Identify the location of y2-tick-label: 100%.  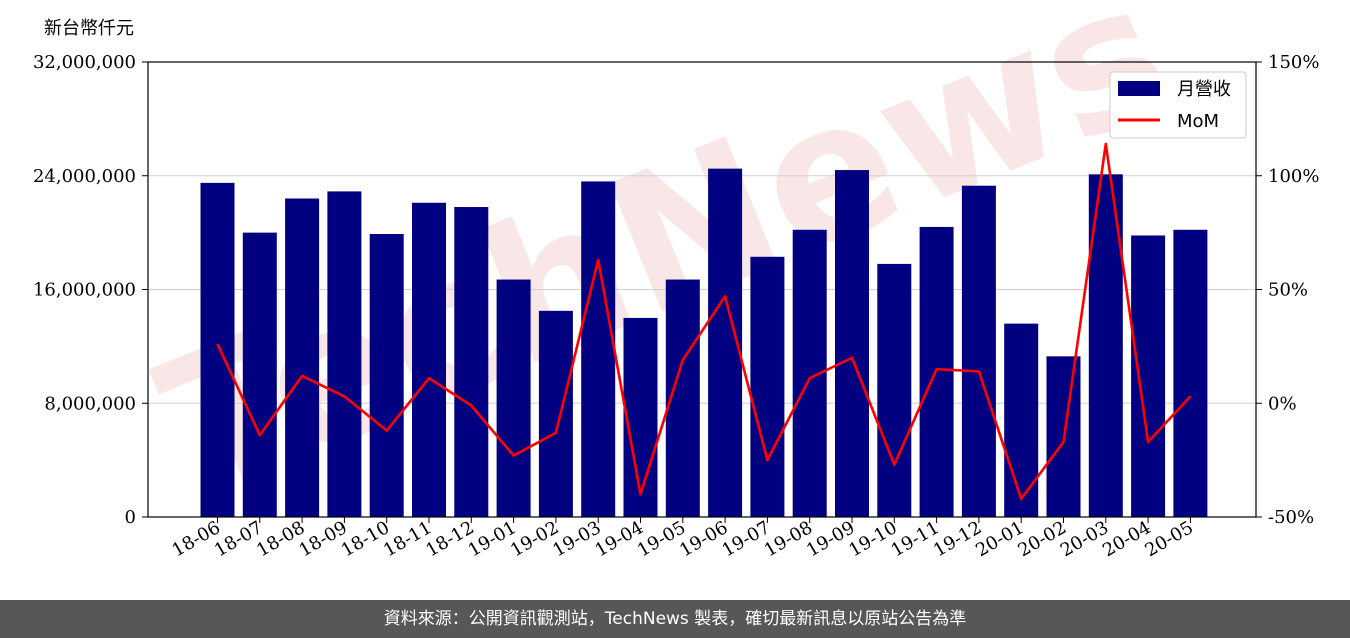
(1293, 176).